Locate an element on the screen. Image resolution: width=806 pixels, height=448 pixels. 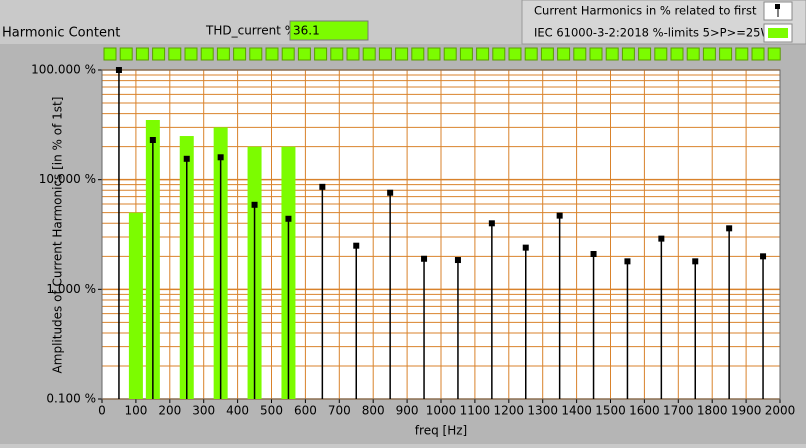
x-tick-label: 0 is located at coordinates (102, 411).